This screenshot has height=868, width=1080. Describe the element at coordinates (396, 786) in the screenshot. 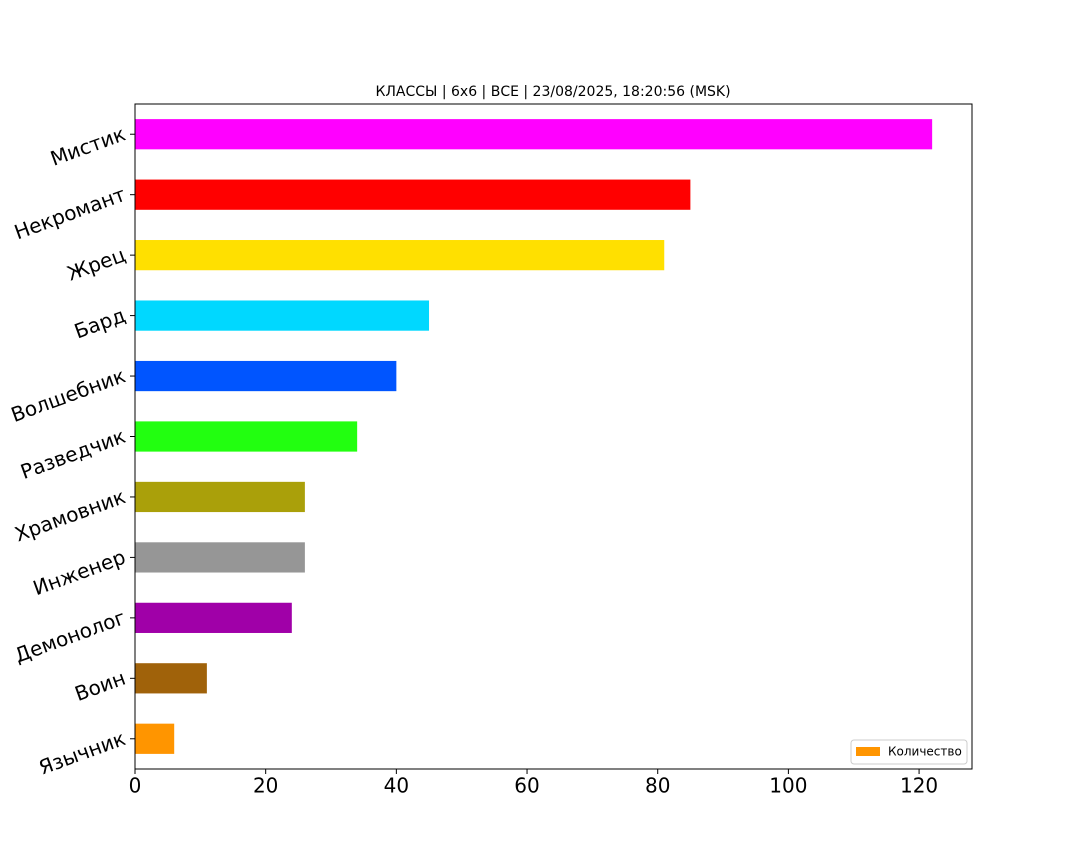

I see `x-tick-label: 40` at that location.